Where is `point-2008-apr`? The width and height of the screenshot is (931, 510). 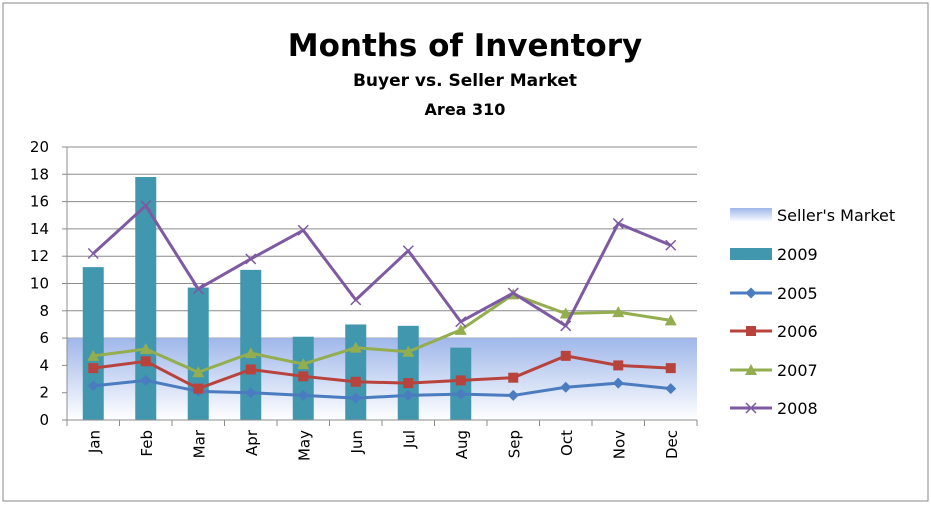 point-2008-apr is located at coordinates (251, 259).